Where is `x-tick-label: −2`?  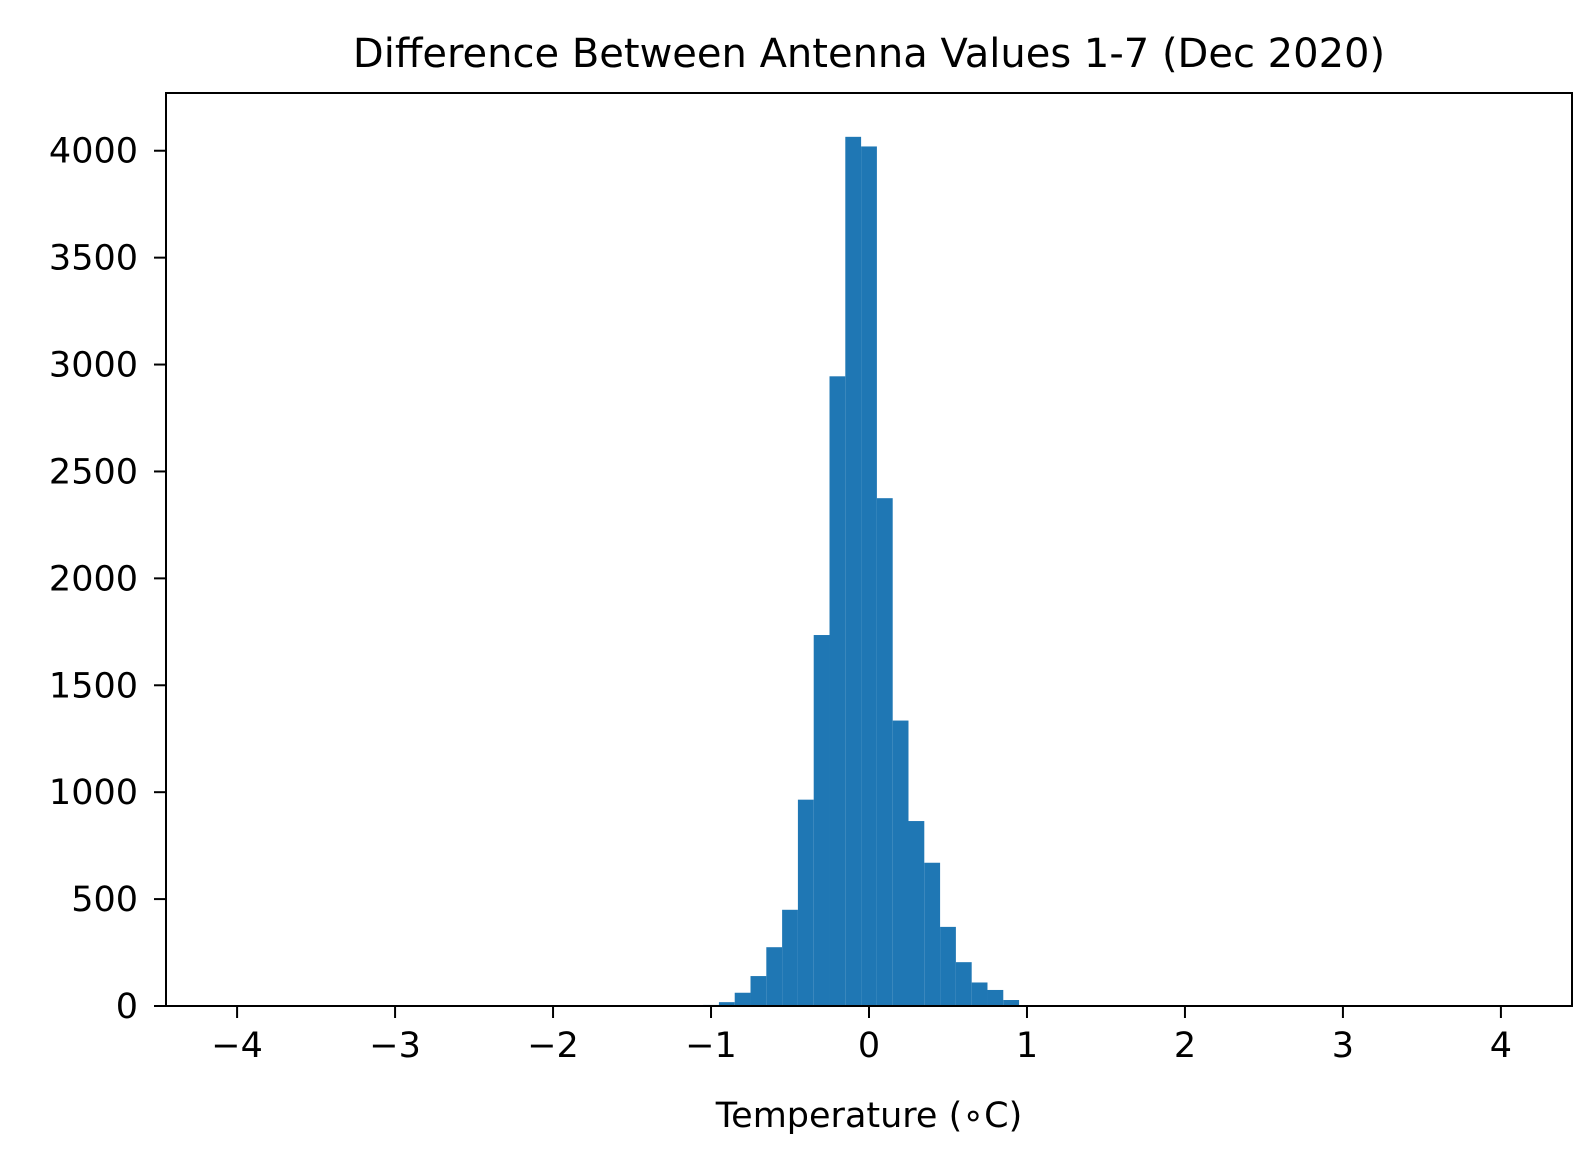
x-tick-label: −2 is located at coordinates (553, 1046).